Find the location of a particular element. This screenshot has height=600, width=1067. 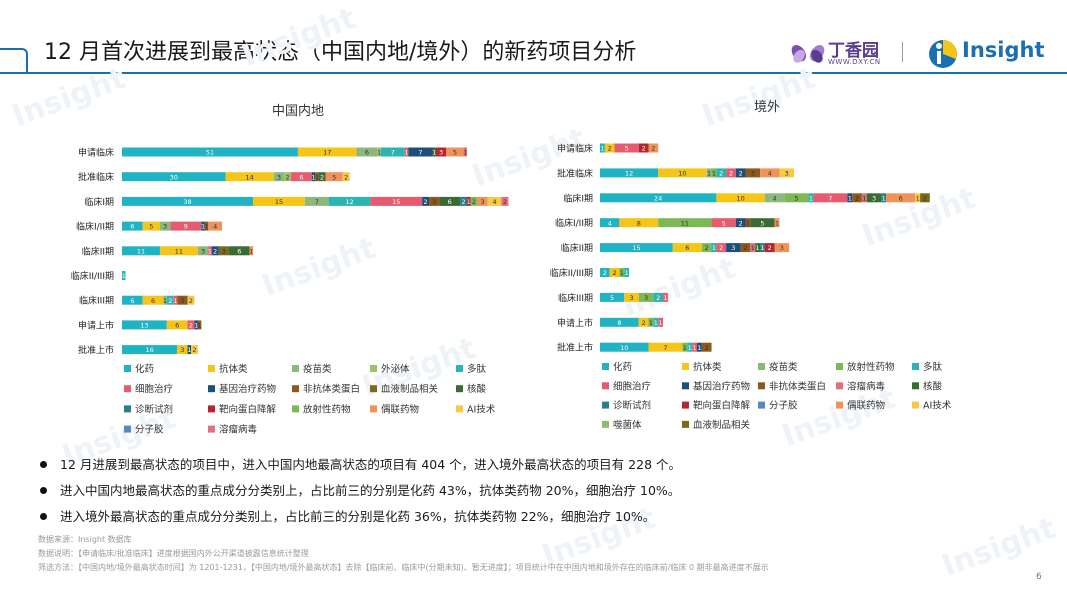

category-label: 临床II/III期 is located at coordinates (571, 273).